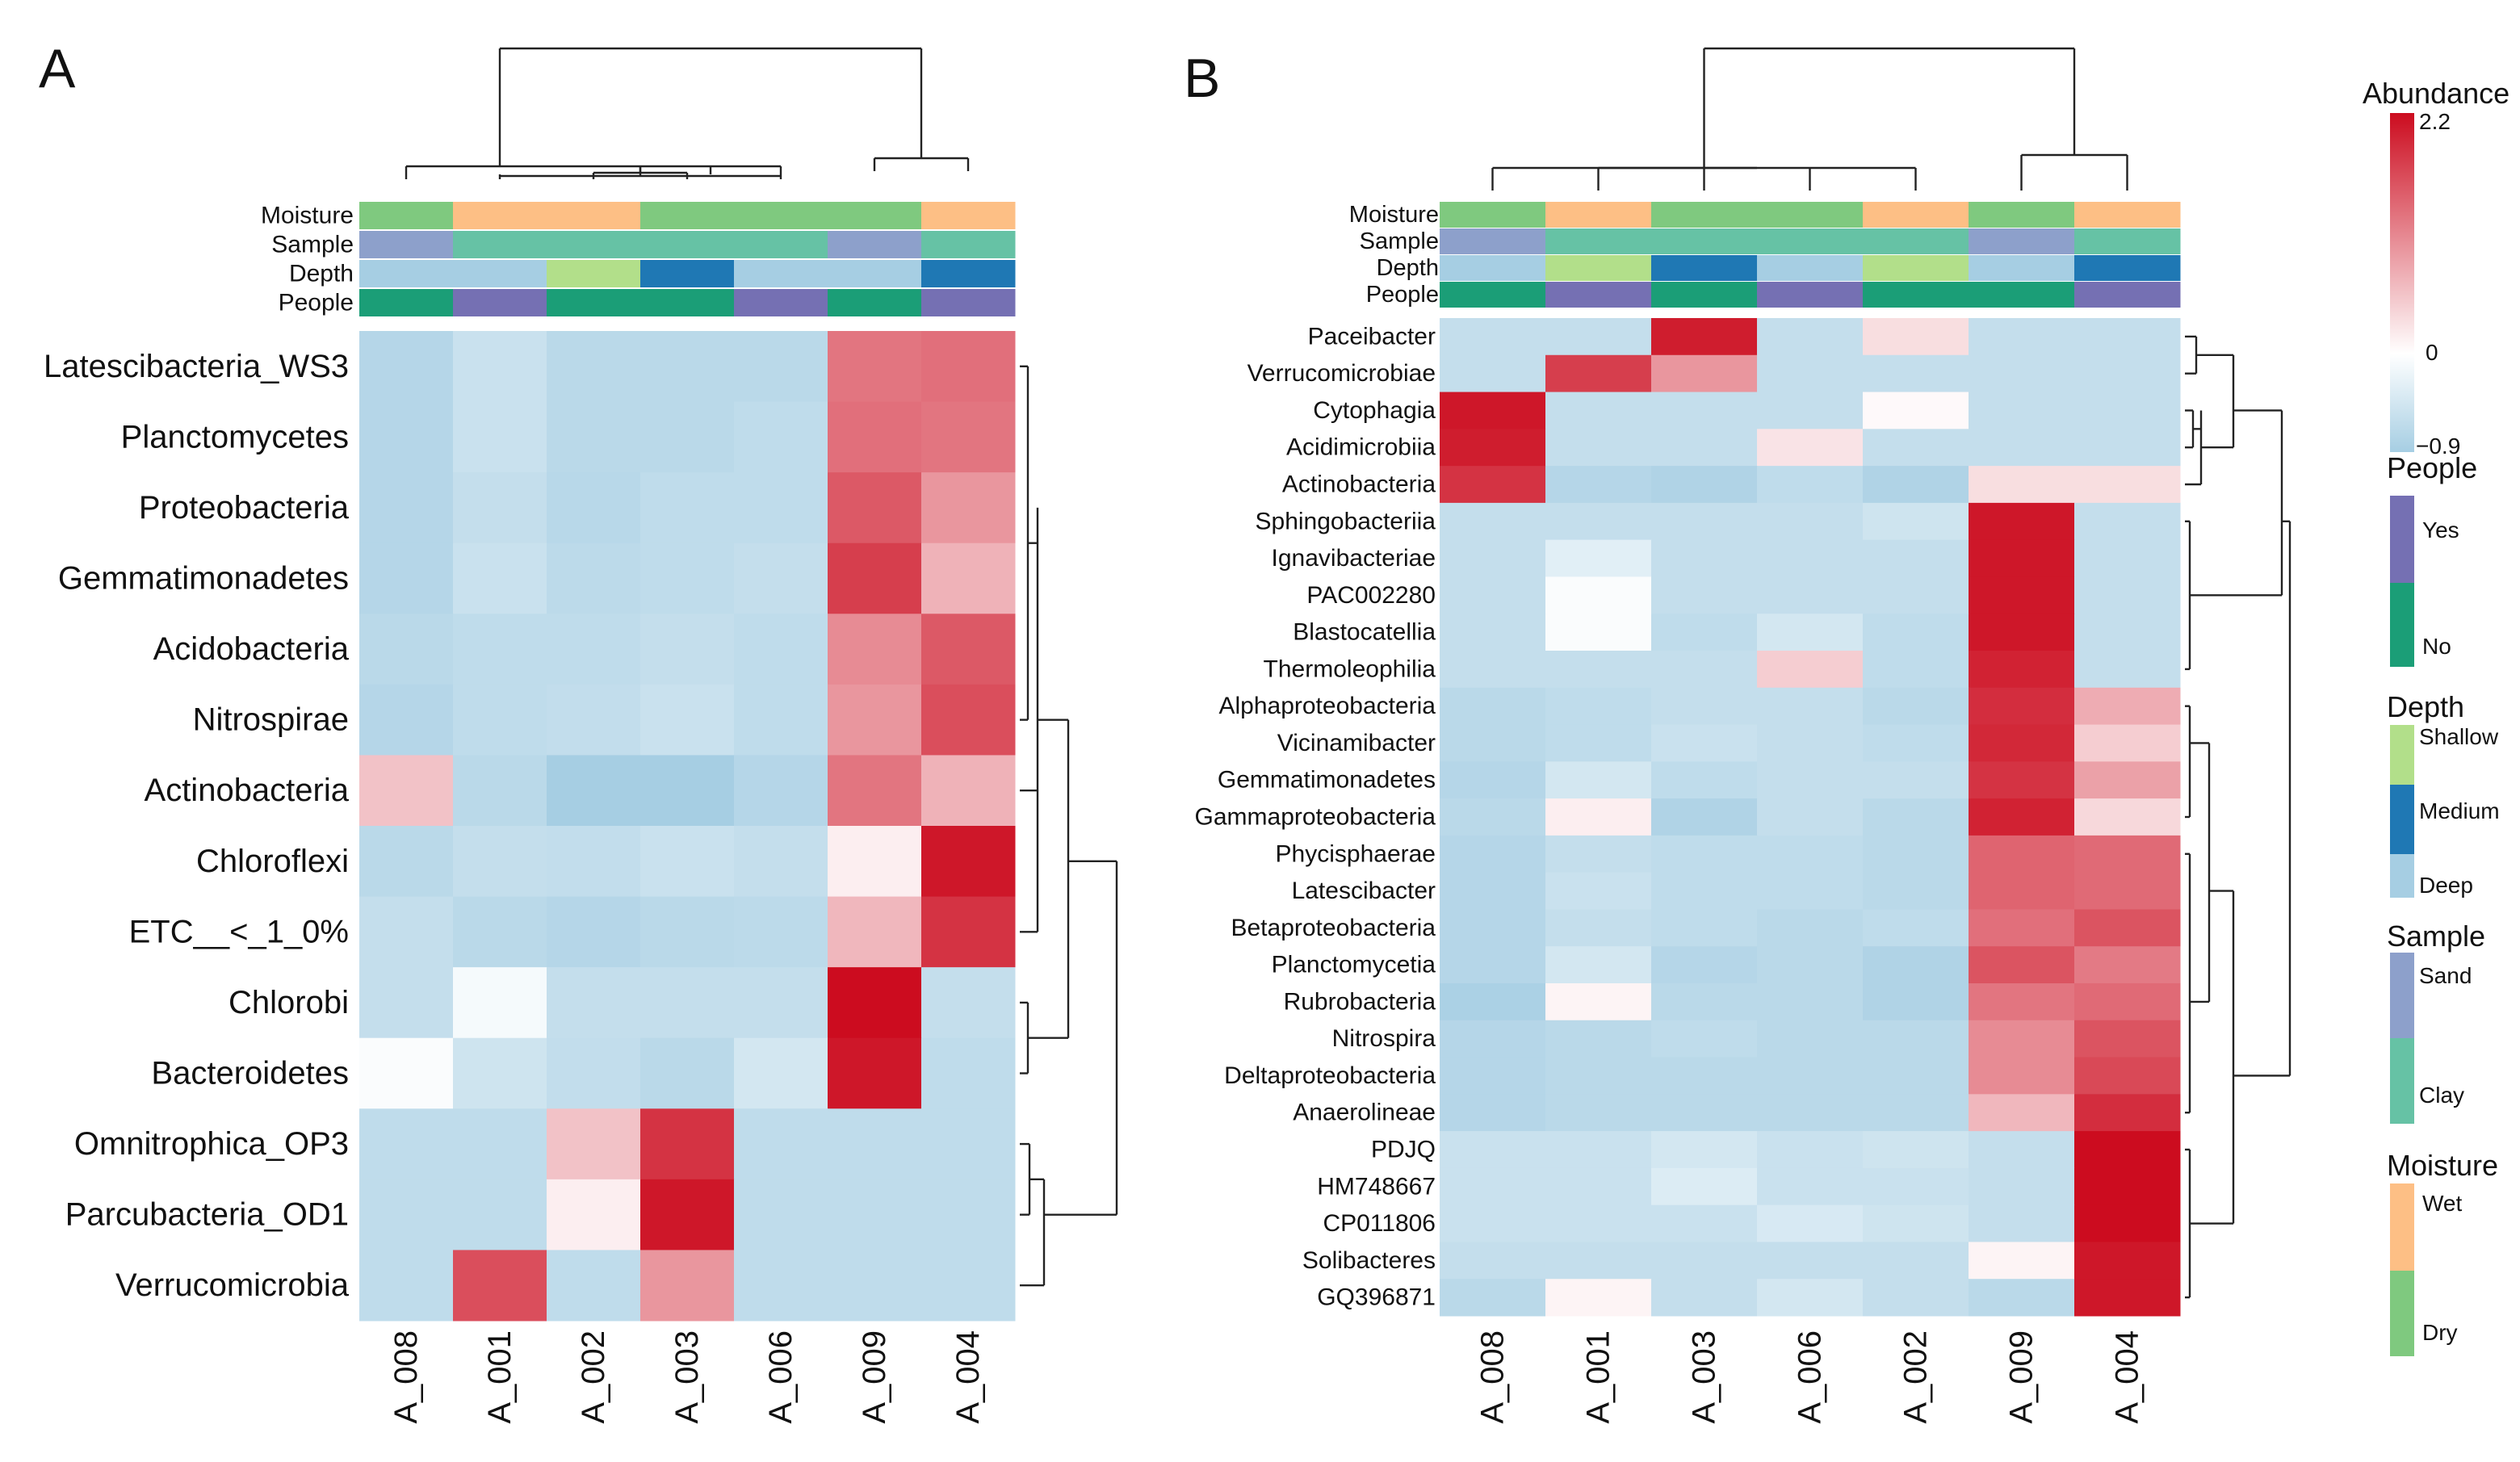 The width and height of the screenshot is (2520, 1462). I want to click on b-row-label: CP011806, so click(1379, 1223).